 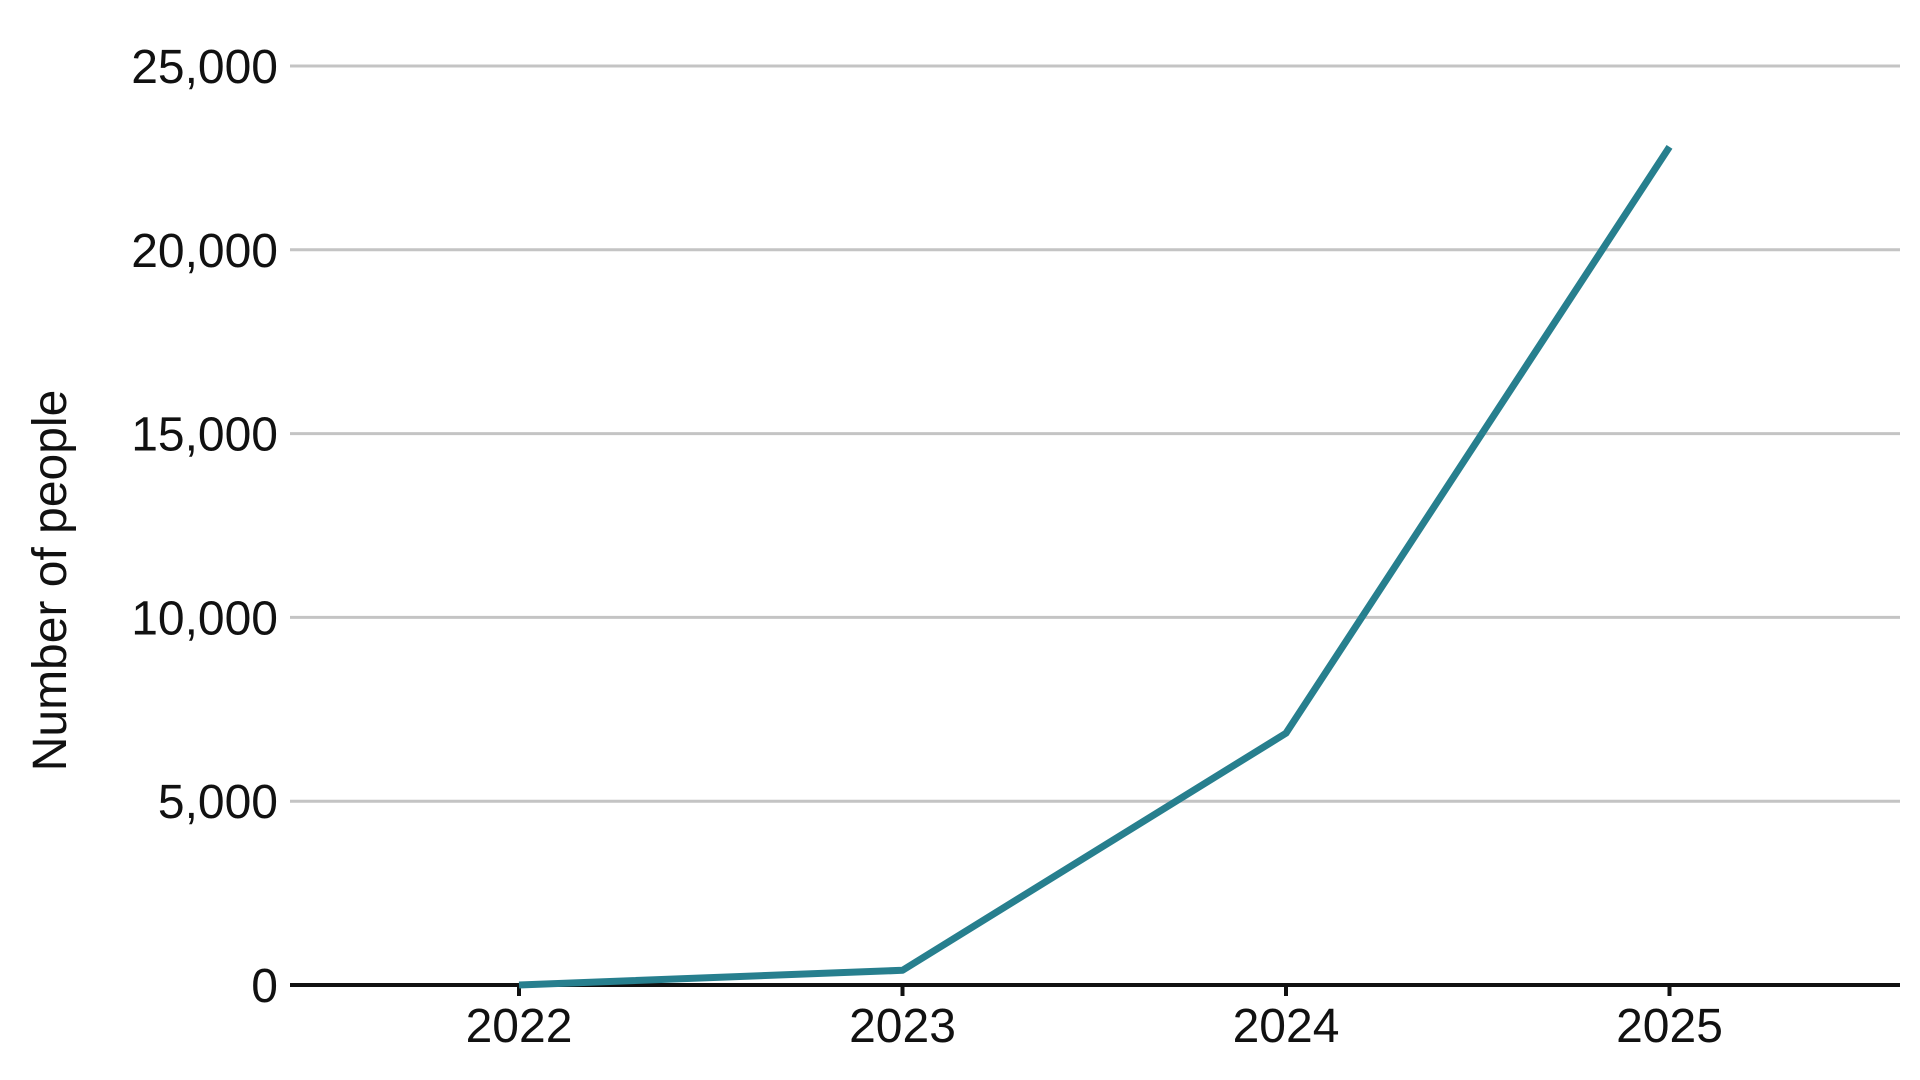 What do you see at coordinates (519, 1026) in the screenshot?
I see `x-tick-label: 2022` at bounding box center [519, 1026].